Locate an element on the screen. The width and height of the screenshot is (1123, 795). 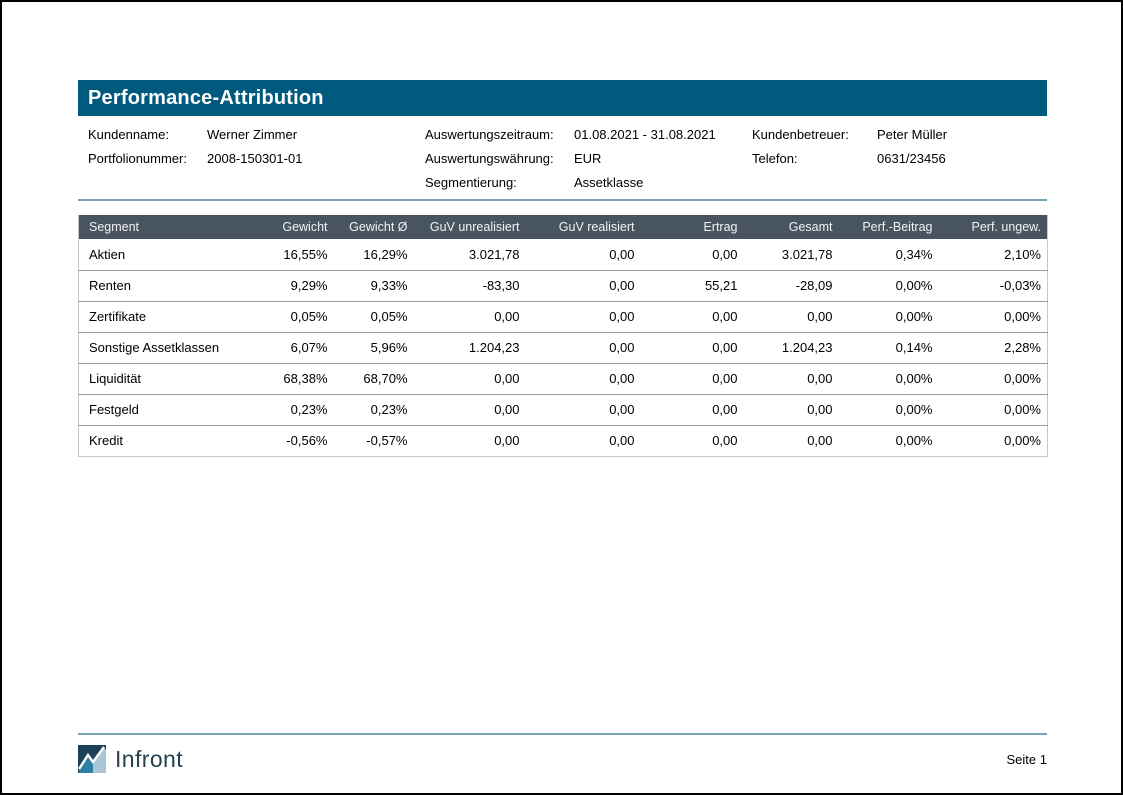
segment-cell: Kredit is located at coordinates (166, 440).